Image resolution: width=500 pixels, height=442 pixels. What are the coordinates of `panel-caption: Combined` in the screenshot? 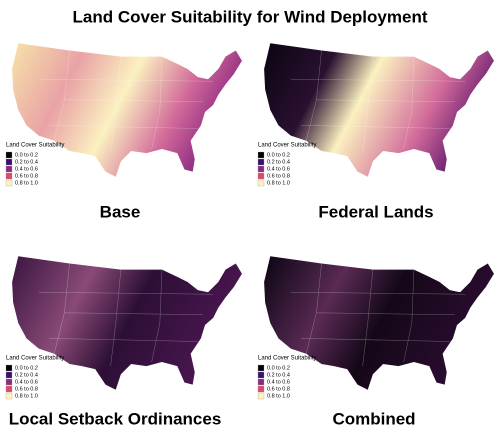 It's located at (373, 418).